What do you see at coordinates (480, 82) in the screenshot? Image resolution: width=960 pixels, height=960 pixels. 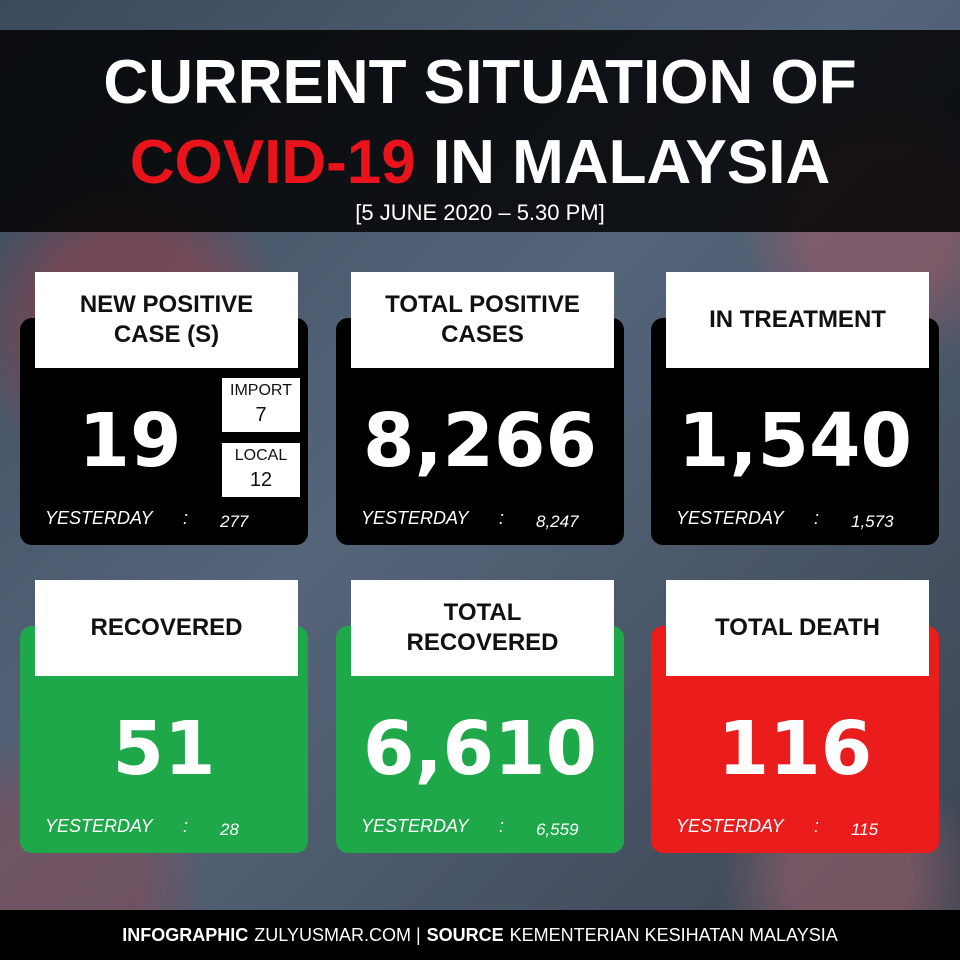 I see `title-line: CURRENT SITUATION OF` at bounding box center [480, 82].